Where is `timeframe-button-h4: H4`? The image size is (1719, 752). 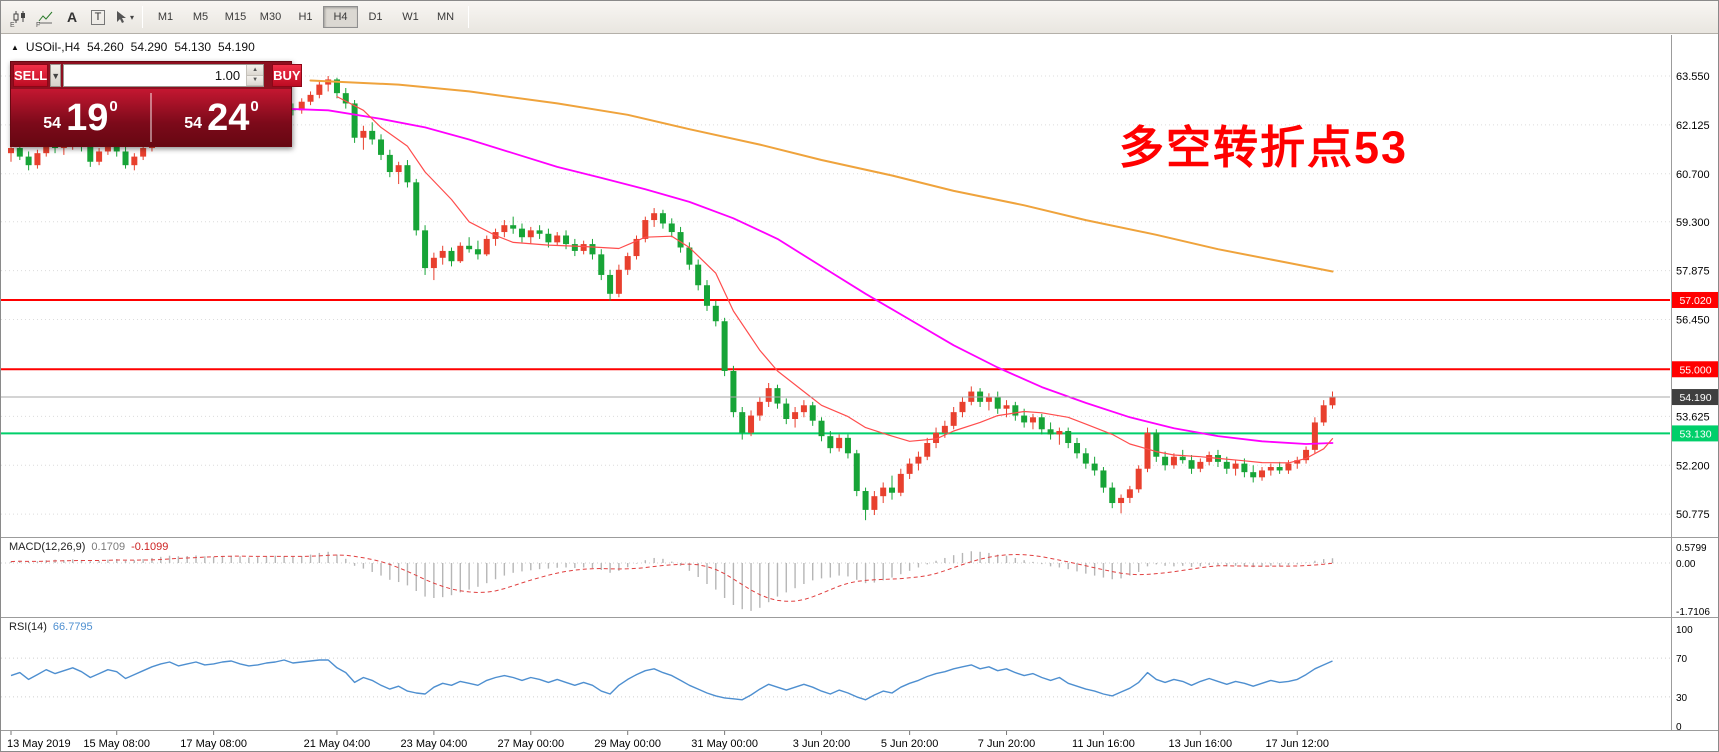 timeframe-button-h4: H4 is located at coordinates (340, 17).